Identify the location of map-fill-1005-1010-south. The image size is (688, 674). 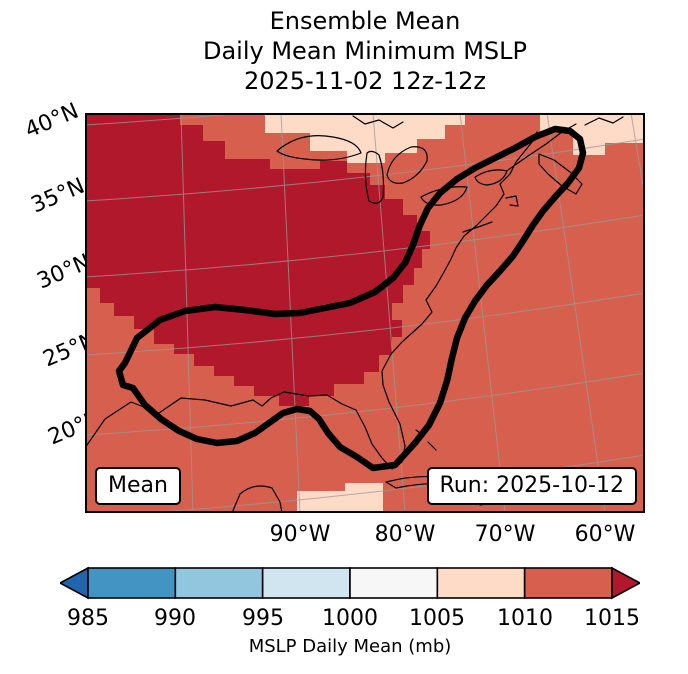
(340, 498).